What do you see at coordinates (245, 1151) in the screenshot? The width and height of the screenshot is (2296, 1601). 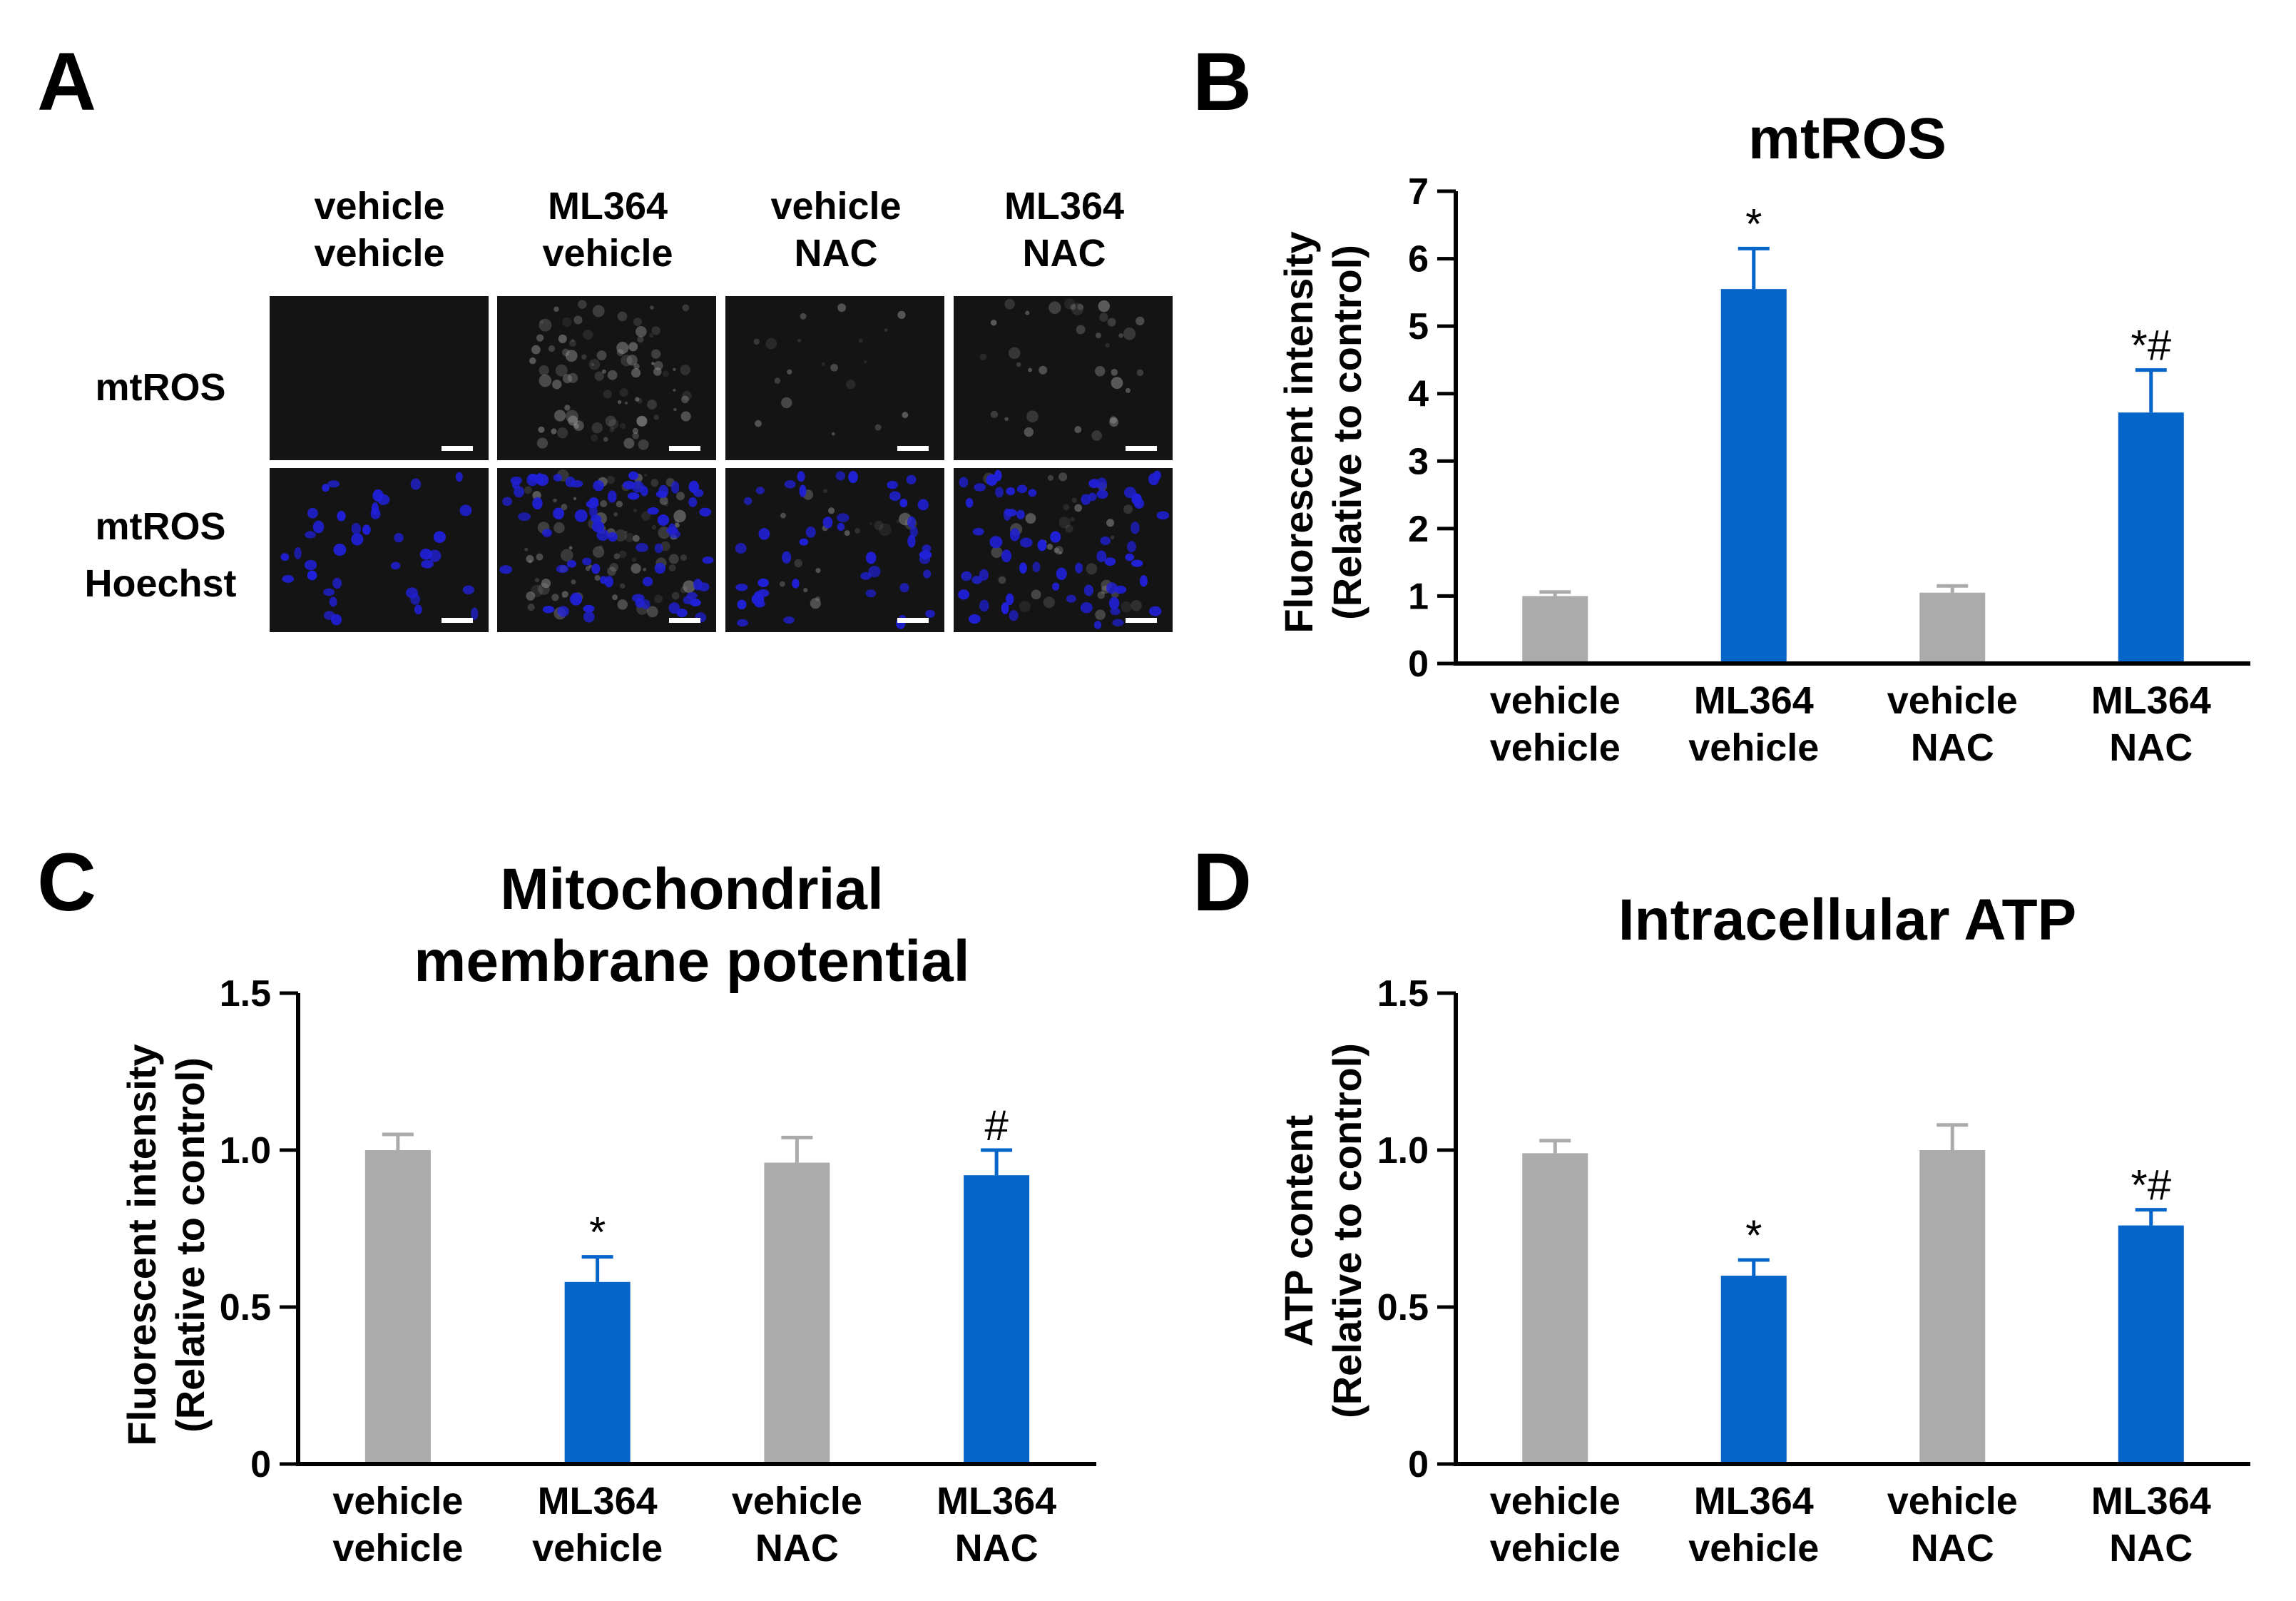 I see `y-tick-label: 1.0` at bounding box center [245, 1151].